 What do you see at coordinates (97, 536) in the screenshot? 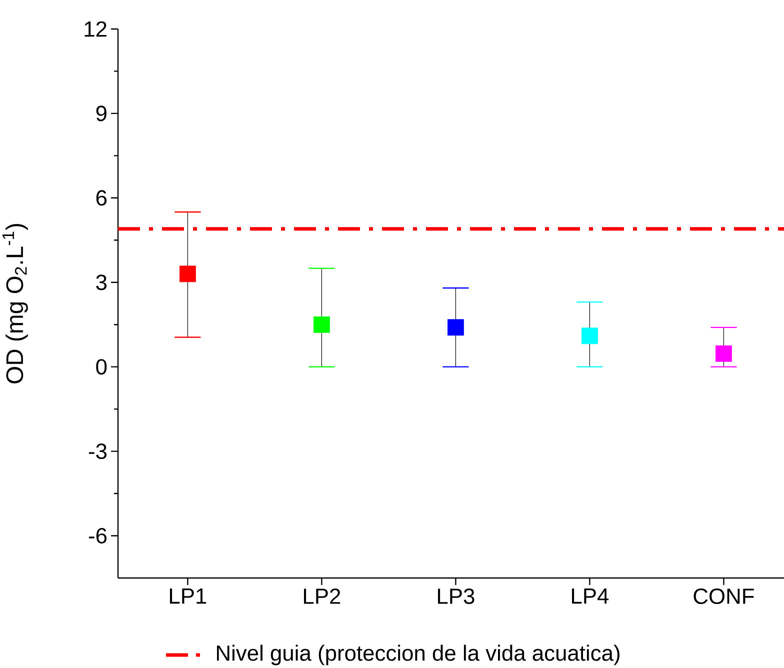
I see `y-tick-label: -6` at bounding box center [97, 536].